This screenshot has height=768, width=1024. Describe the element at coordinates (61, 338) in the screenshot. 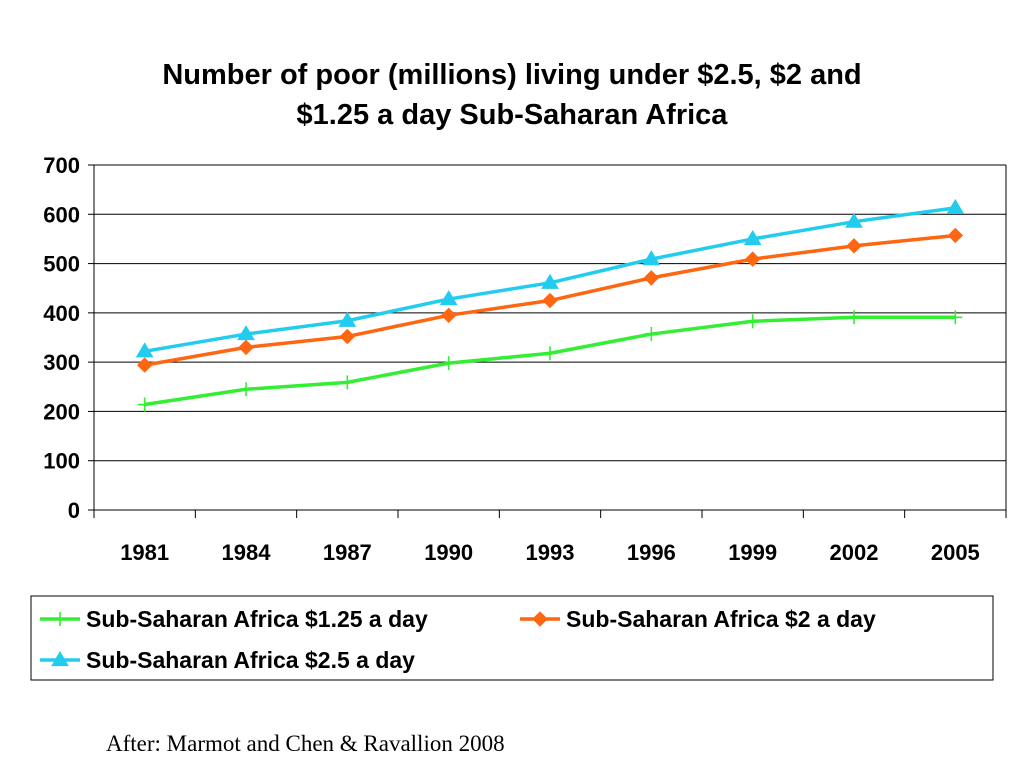

I see `y-tick-labels: 0 100 200 300 400 500 600 700` at that location.